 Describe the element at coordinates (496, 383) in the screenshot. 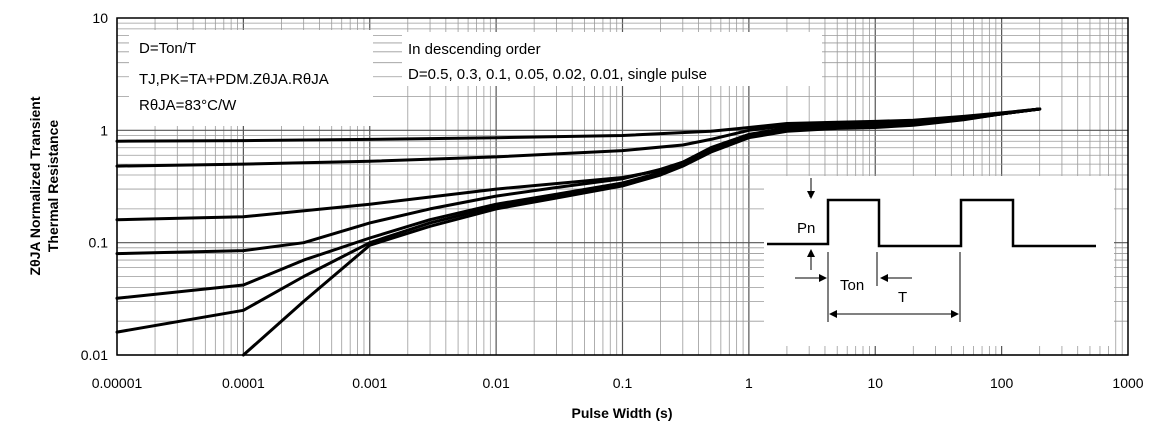

I see `x-tick-label: 0.01` at that location.